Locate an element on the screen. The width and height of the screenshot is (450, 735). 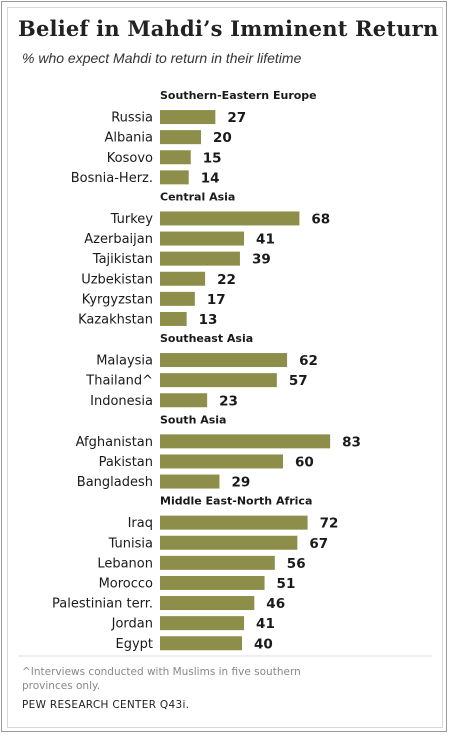
value-label: 22 is located at coordinates (226, 280).